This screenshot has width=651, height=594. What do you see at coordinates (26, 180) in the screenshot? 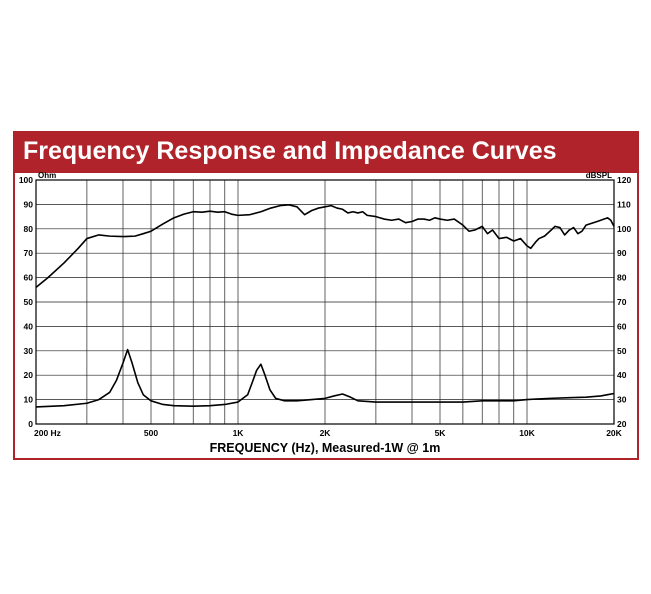
I see `left-tick-label: 100` at bounding box center [26, 180].